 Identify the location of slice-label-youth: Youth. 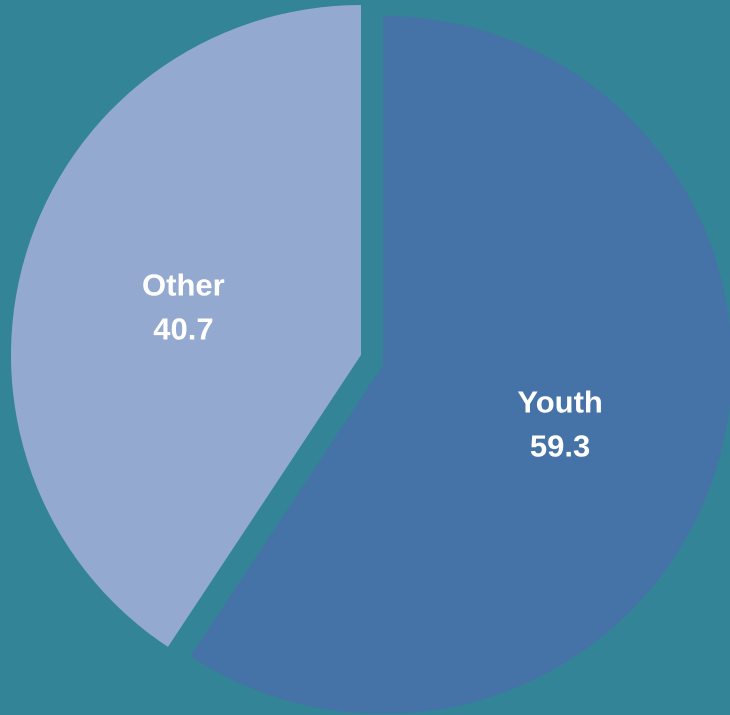
(560, 401).